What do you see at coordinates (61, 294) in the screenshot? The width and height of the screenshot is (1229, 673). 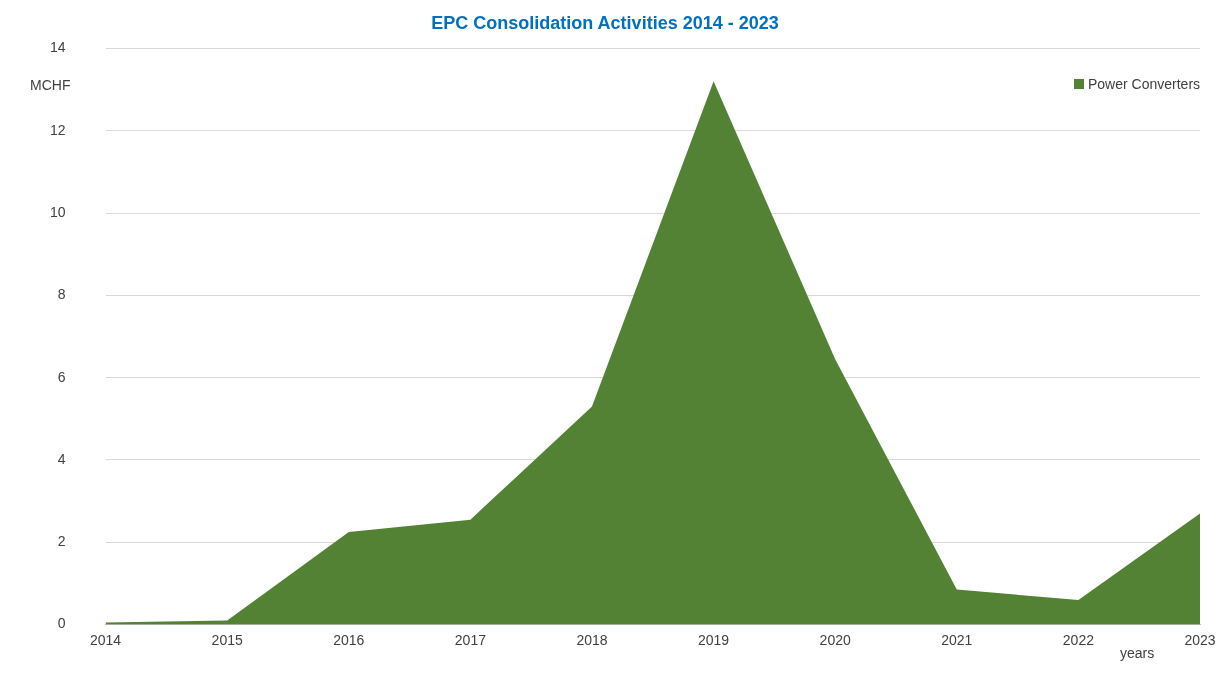 I see `y-tick-label: 8` at bounding box center [61, 294].